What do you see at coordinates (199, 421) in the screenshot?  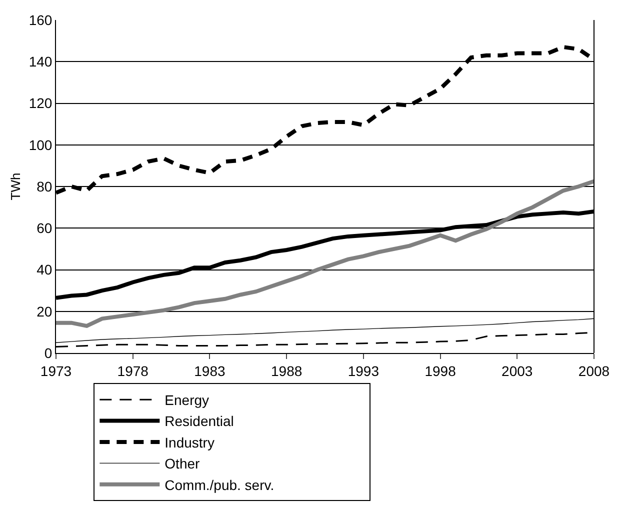 I see `legend-label: Residential` at bounding box center [199, 421].